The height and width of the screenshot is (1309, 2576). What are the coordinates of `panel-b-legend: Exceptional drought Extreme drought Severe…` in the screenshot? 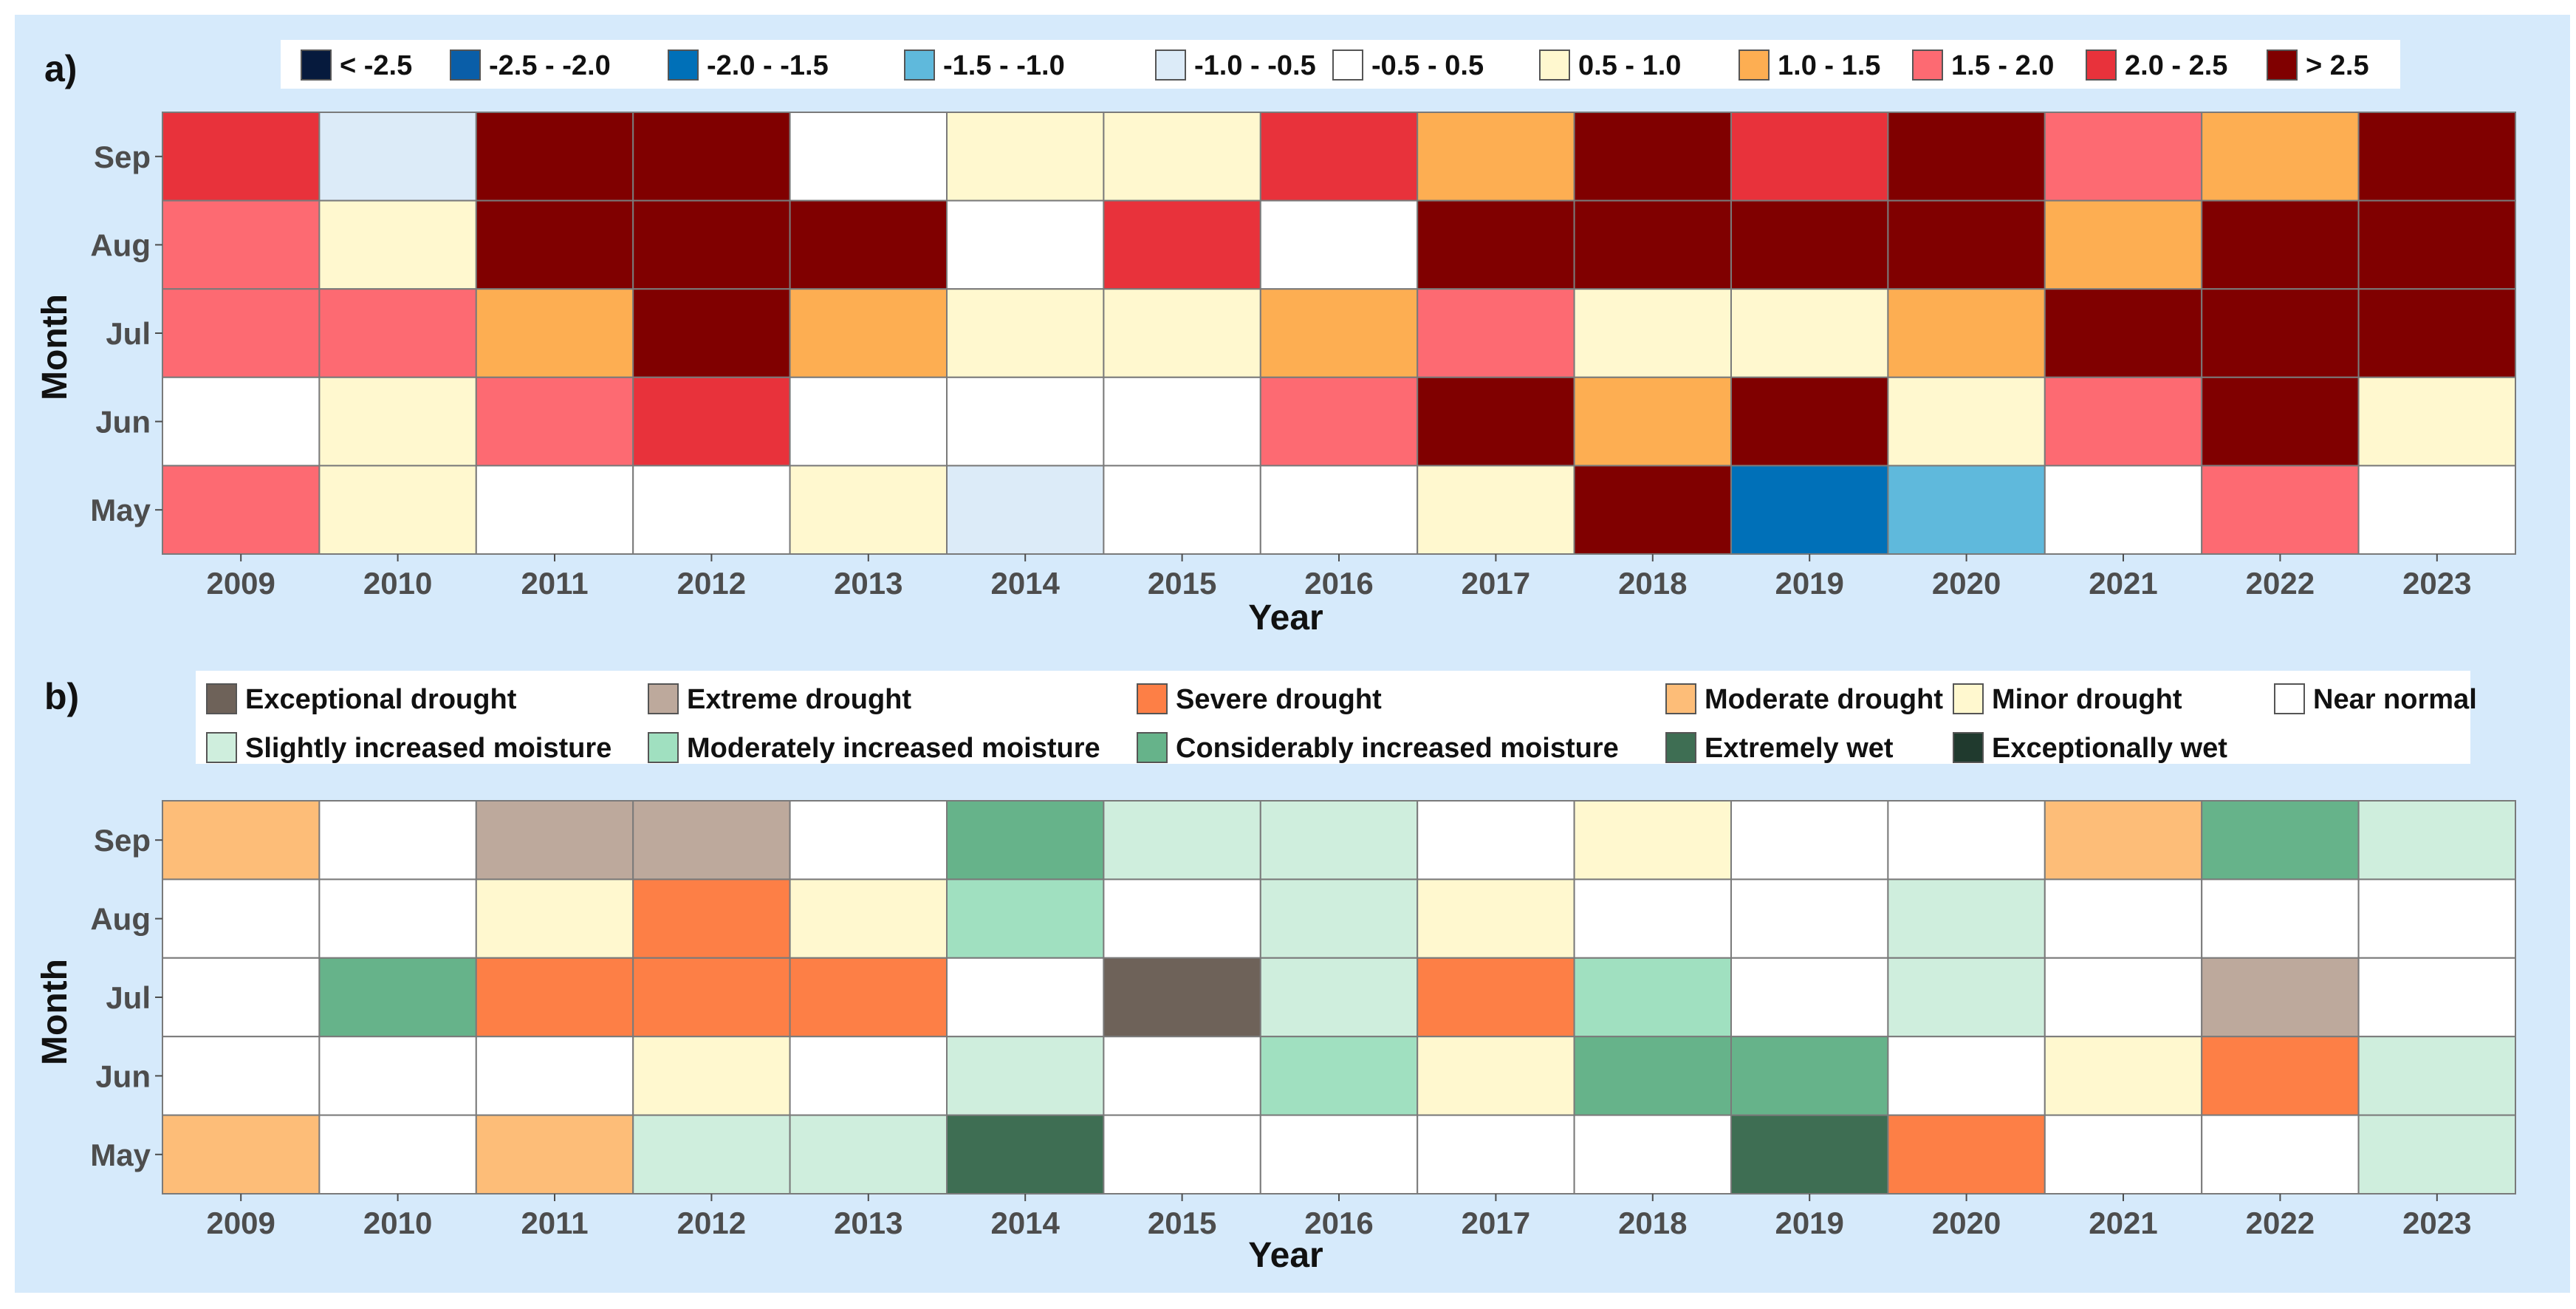 It's located at (1341, 723).